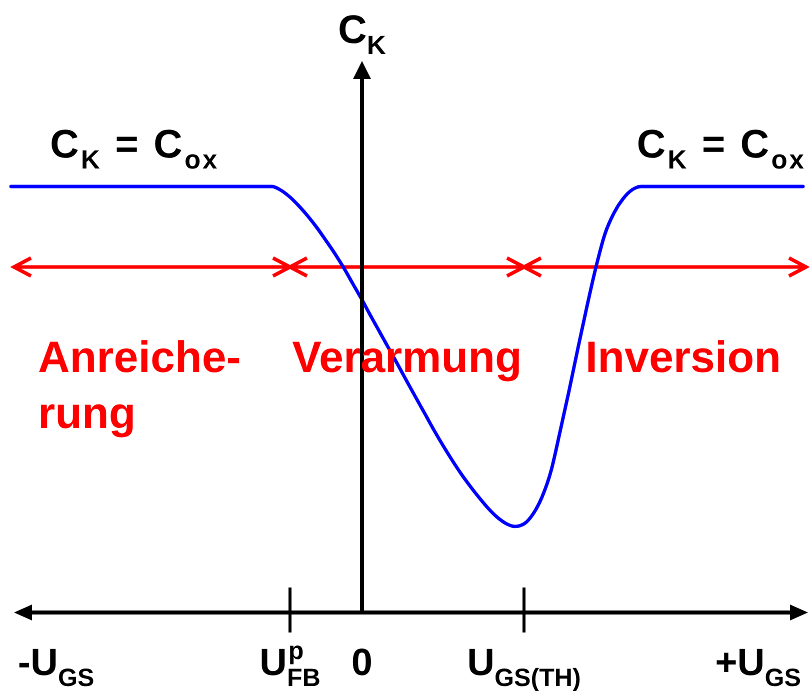 This screenshot has height=691, width=810. I want to click on x-tick-label: +U$_{GS}$, so click(758, 666).